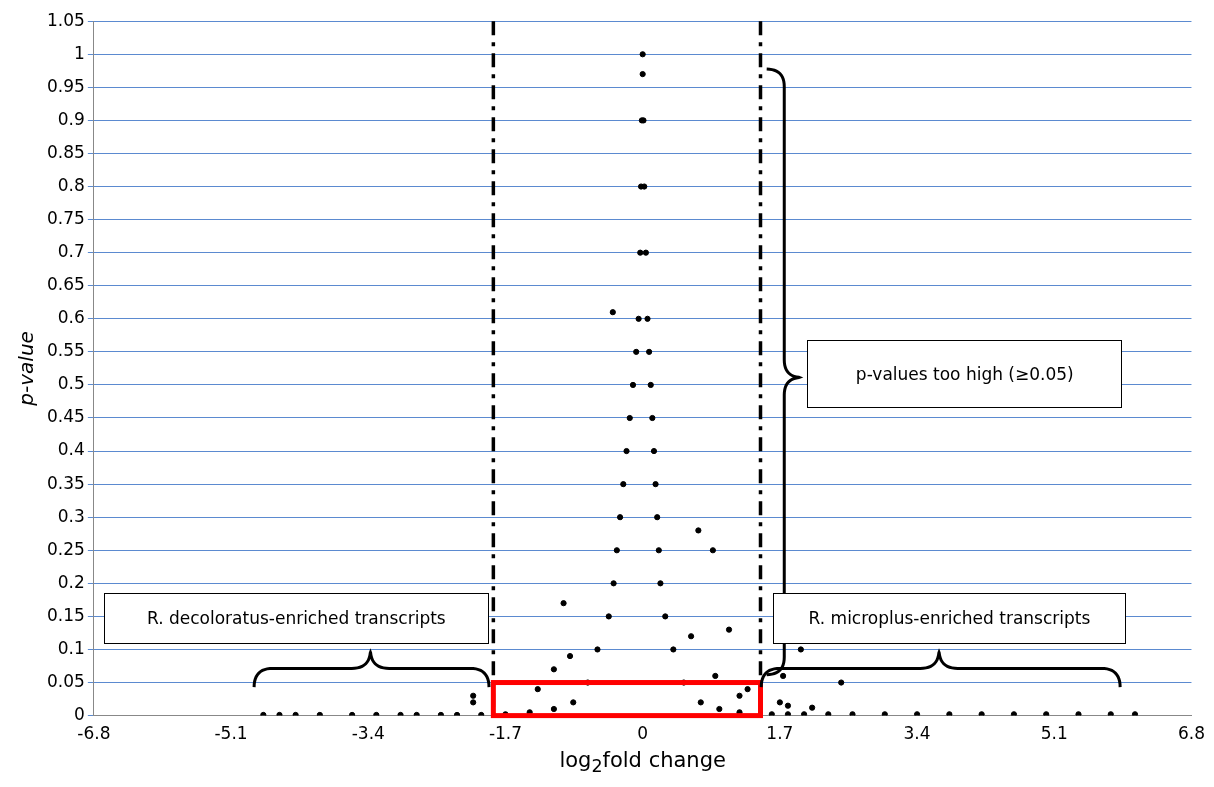 This screenshot has width=1214, height=787. I want to click on annotation: R. decoloratus-enriched transcripts, so click(296, 618).